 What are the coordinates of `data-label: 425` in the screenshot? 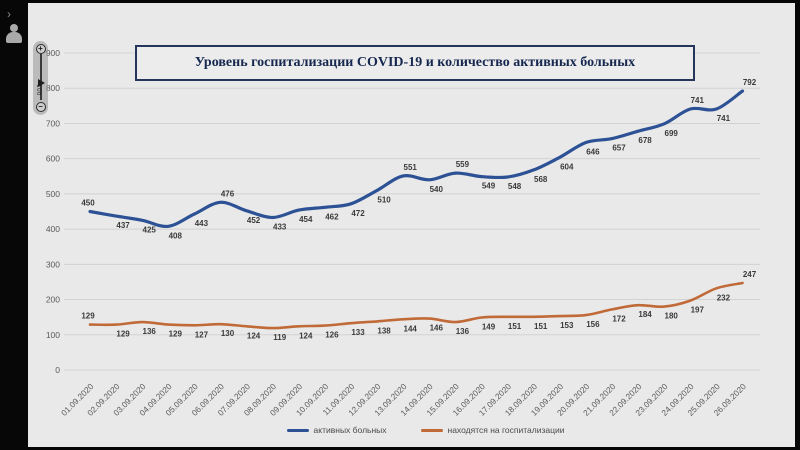 It's located at (150, 229).